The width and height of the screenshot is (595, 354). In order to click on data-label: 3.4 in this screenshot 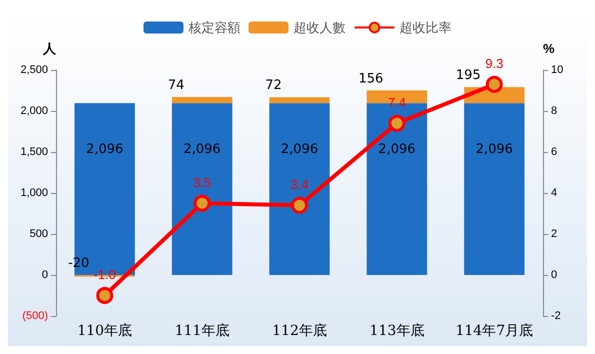, I will do `click(299, 184)`.